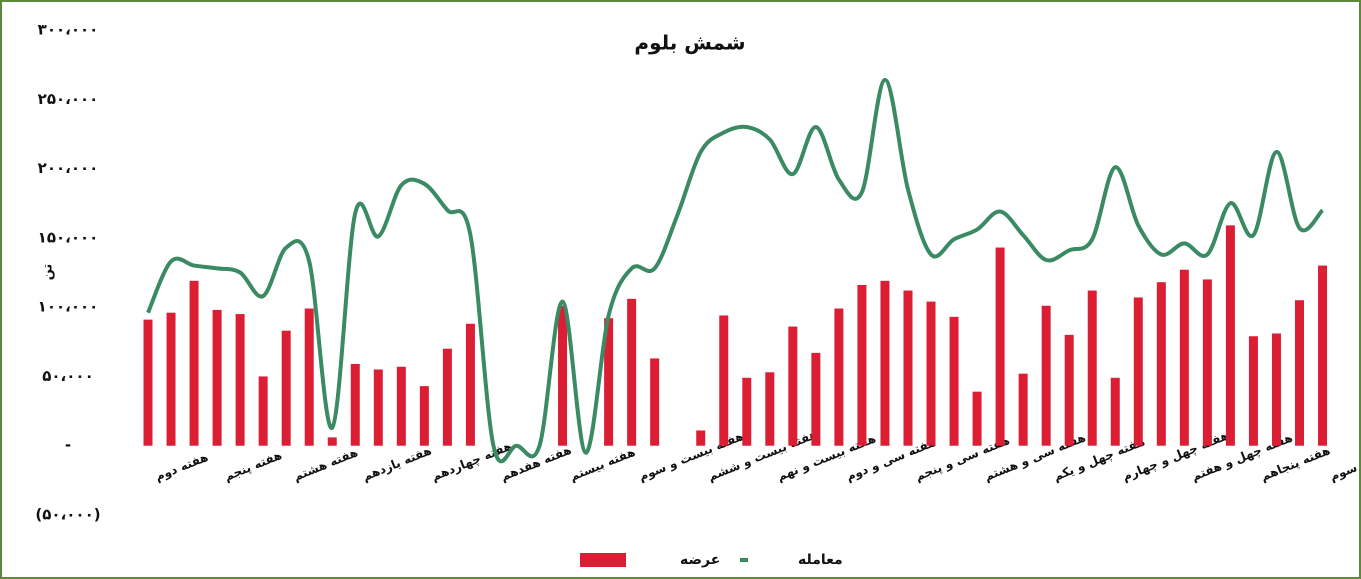 Image resolution: width=1361 pixels, height=579 pixels. What do you see at coordinates (689, 43) in the screenshot?
I see `chart-title: شمش بلوم` at bounding box center [689, 43].